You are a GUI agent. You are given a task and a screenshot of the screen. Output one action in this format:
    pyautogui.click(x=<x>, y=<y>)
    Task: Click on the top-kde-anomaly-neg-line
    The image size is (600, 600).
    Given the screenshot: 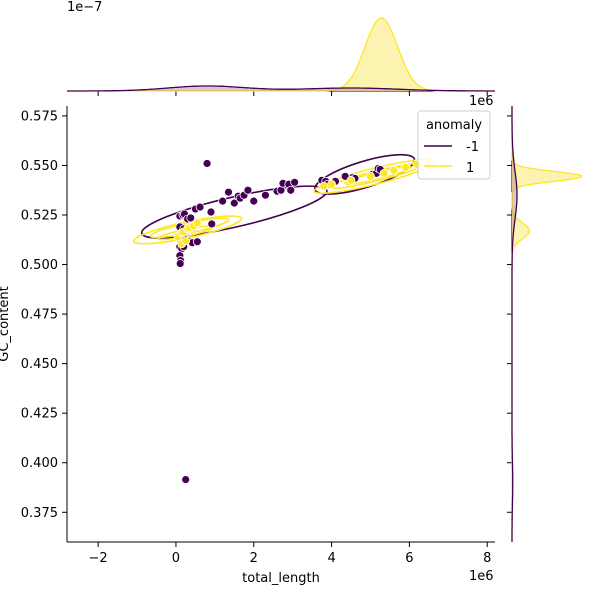 What is the action you would take?
    pyautogui.click(x=281, y=88)
    